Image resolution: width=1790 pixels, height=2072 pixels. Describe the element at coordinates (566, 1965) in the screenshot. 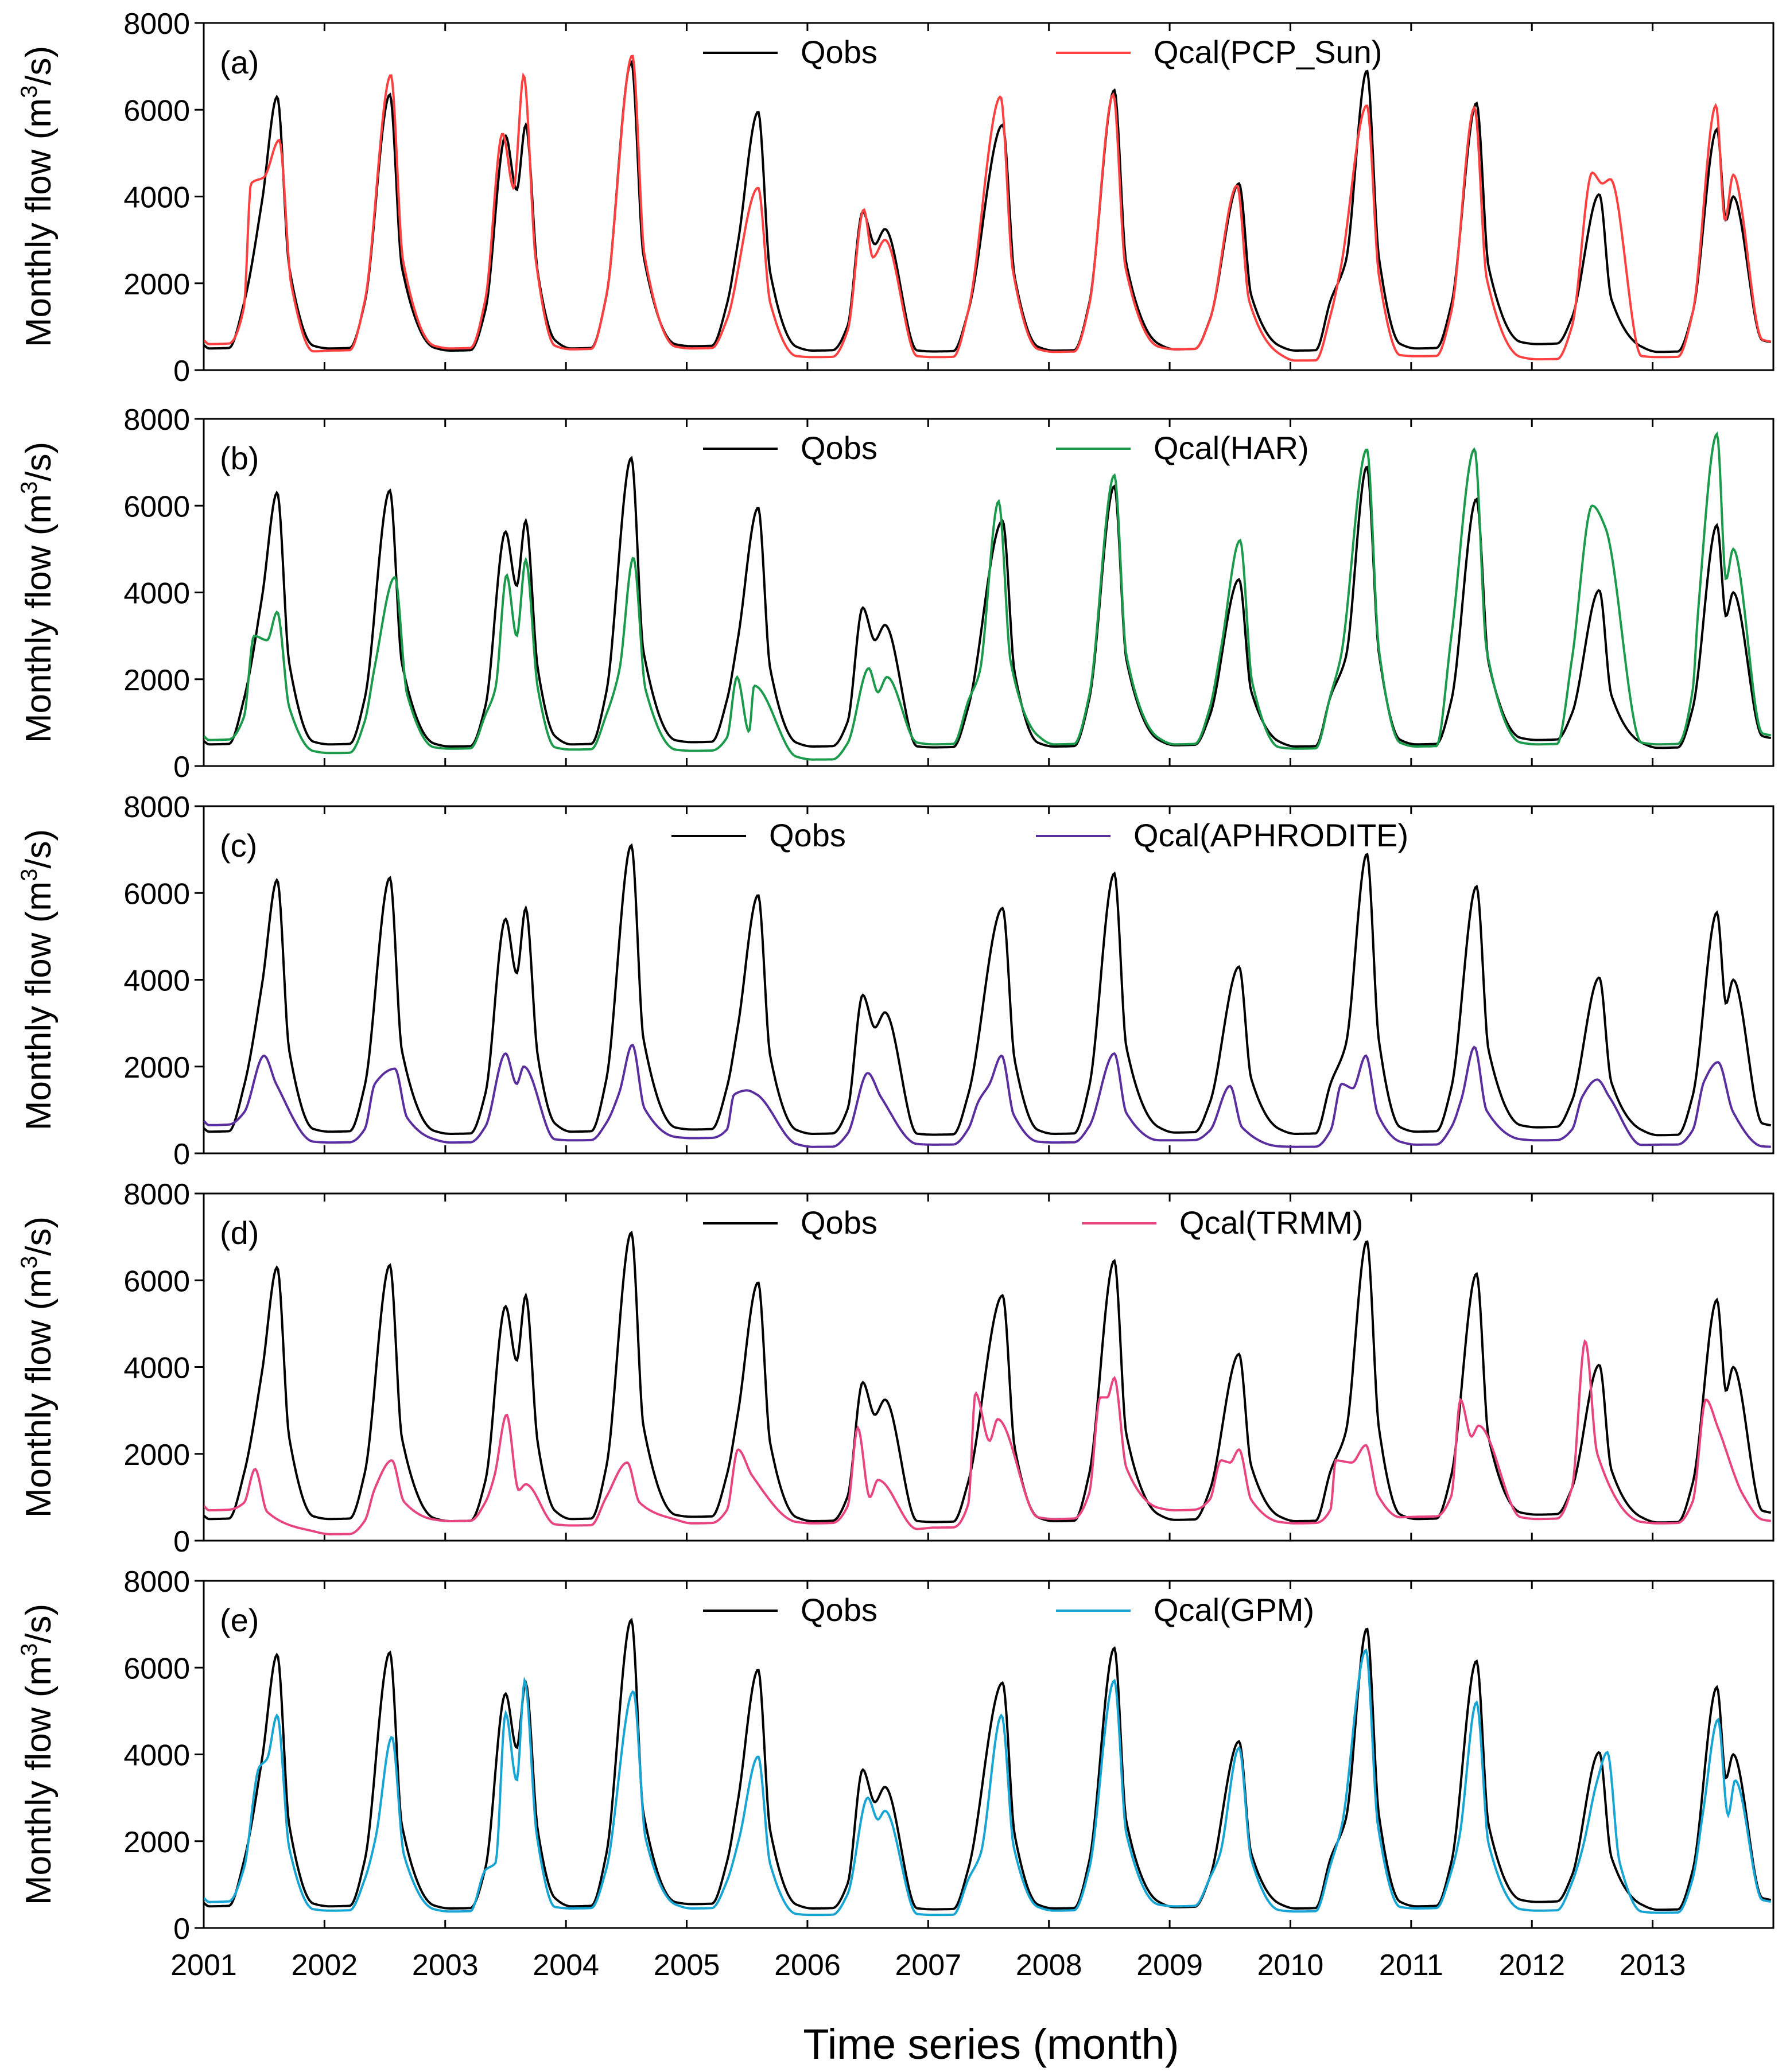

I see `x-tick-label: 2004` at that location.